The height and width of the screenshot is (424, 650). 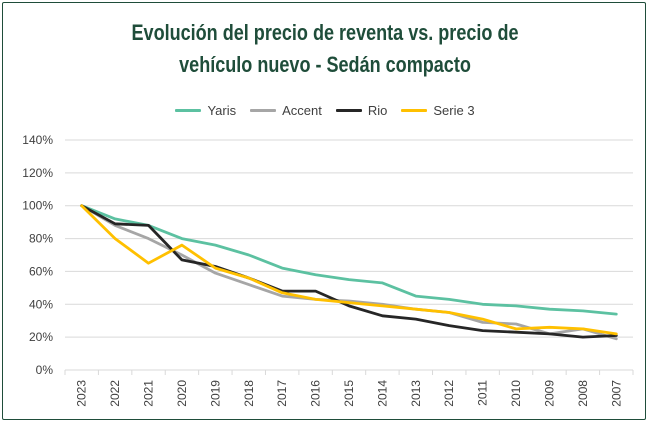 I want to click on y-tick-label: 80%, so click(x=41, y=239).